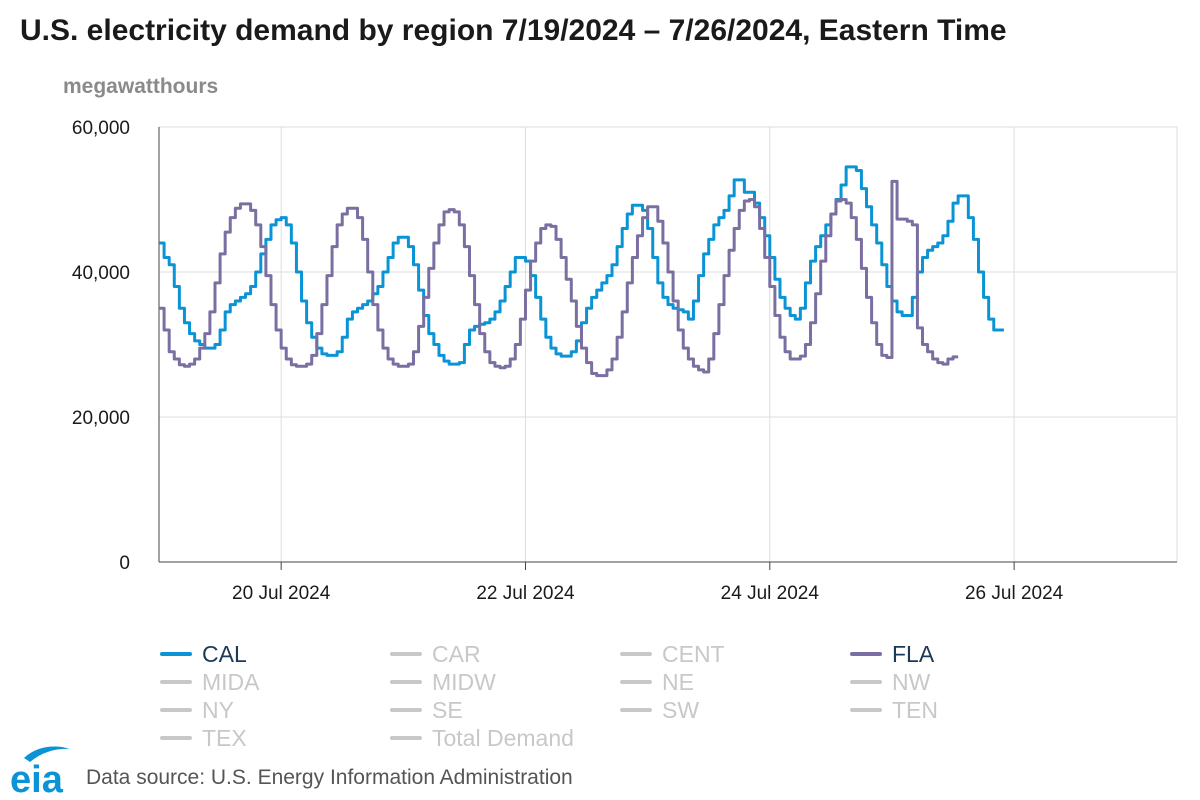 The image size is (1200, 800). I want to click on legend-item-ten: TEN, so click(894, 710).